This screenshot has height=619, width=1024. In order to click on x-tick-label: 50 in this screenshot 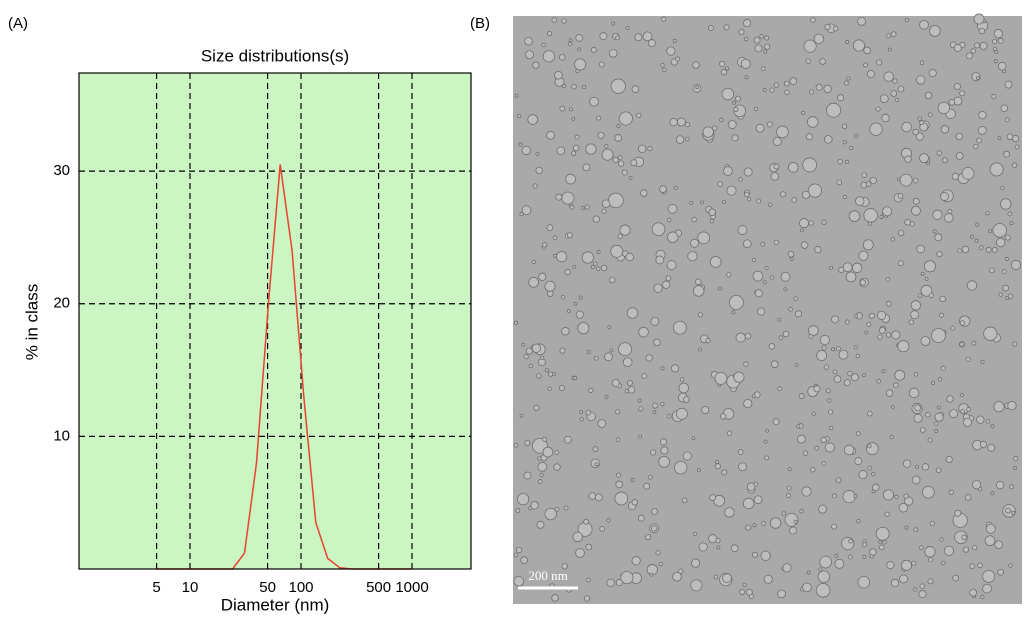, I will do `click(267, 587)`.